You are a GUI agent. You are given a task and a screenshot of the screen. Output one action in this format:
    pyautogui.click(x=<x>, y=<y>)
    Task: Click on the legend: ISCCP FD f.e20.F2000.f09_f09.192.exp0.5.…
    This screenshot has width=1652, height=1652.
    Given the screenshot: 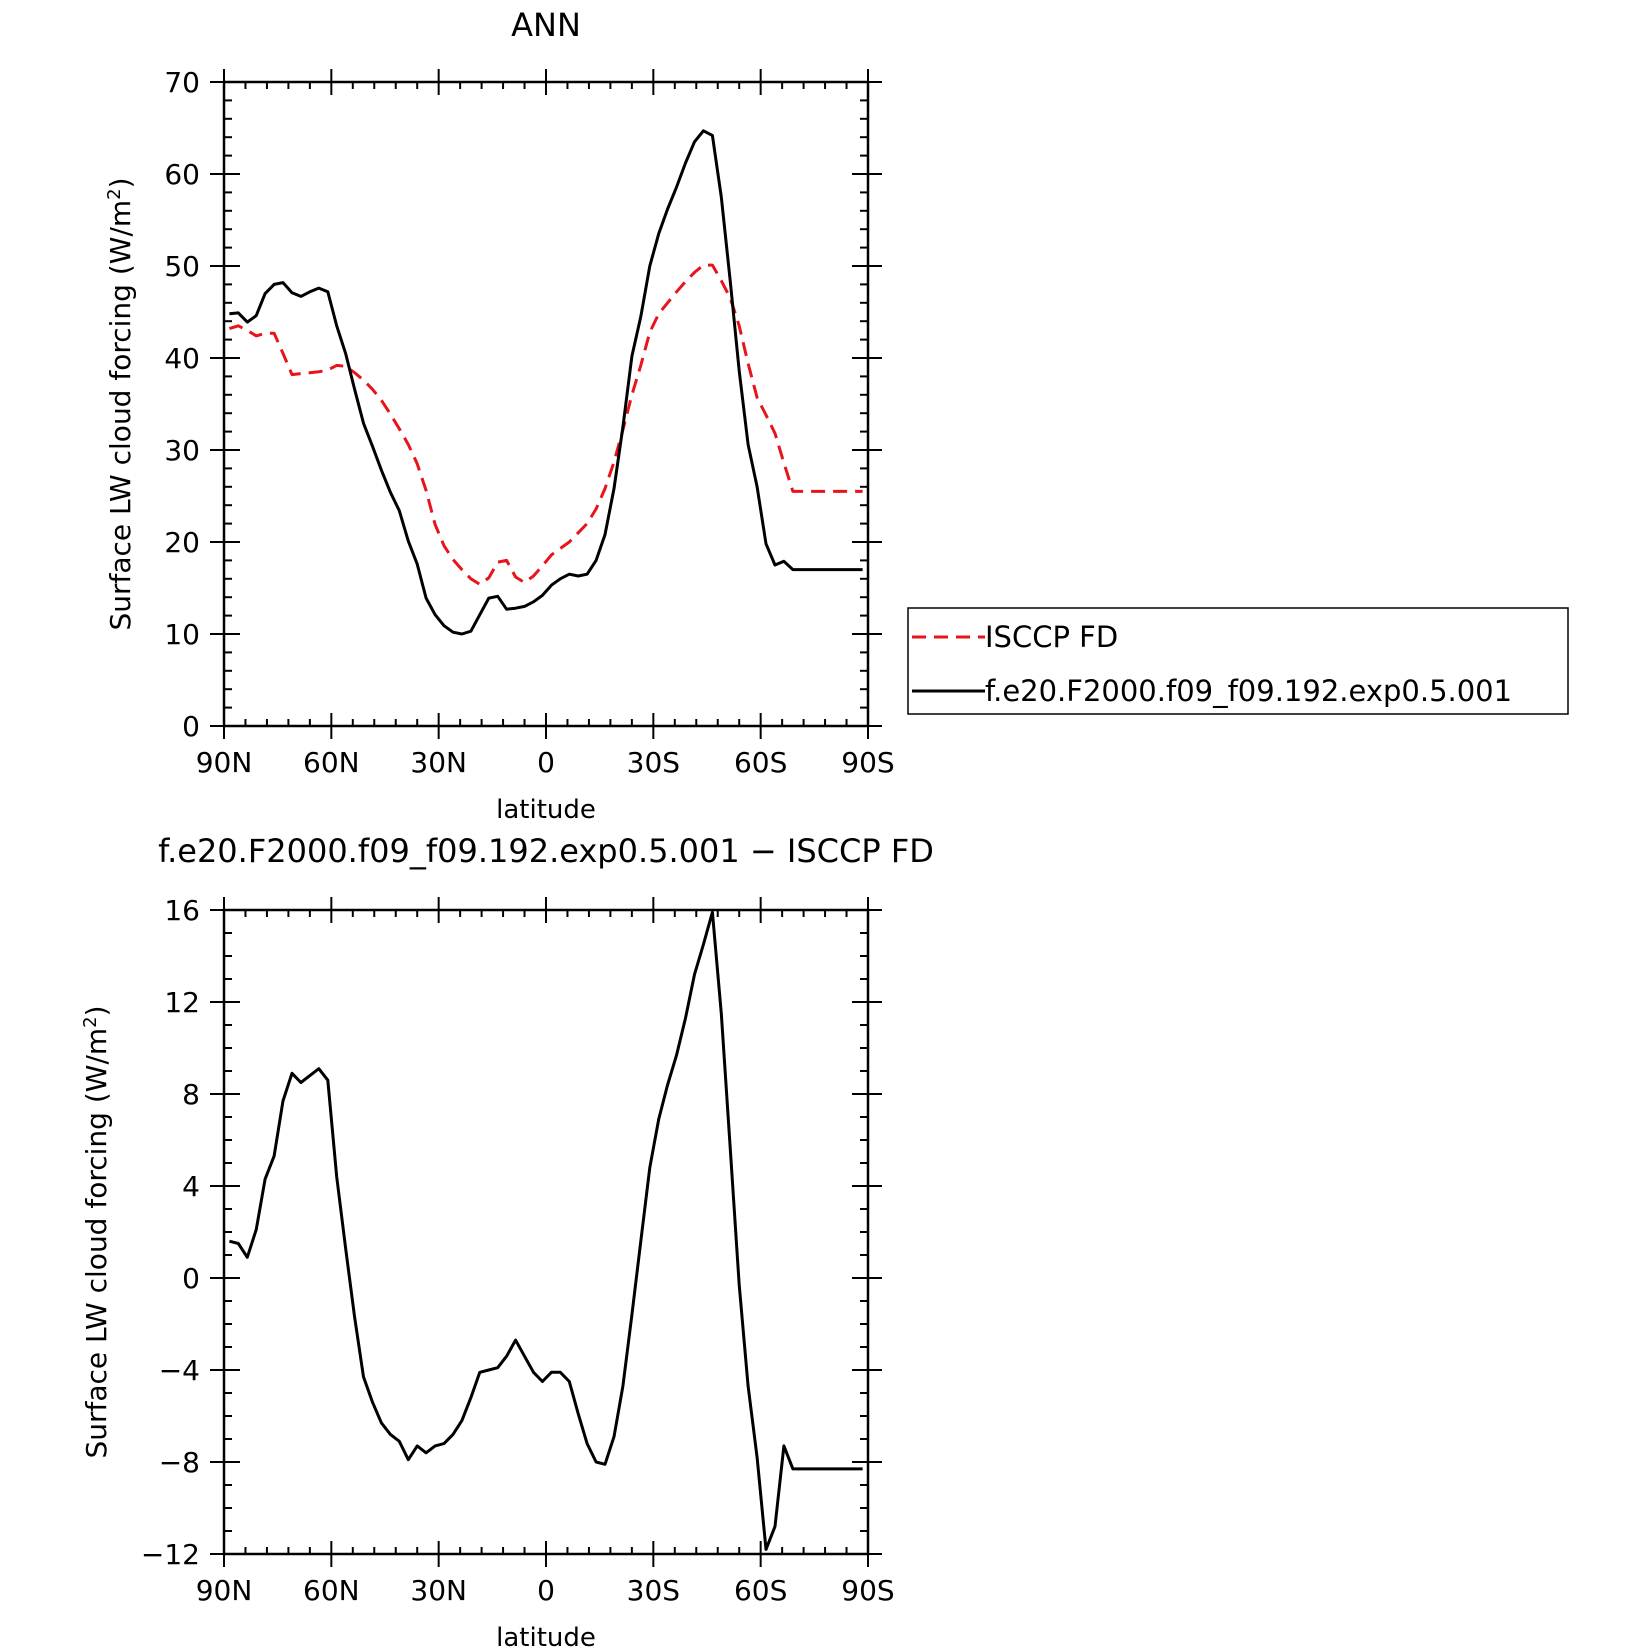 What is the action you would take?
    pyautogui.click(x=1238, y=661)
    